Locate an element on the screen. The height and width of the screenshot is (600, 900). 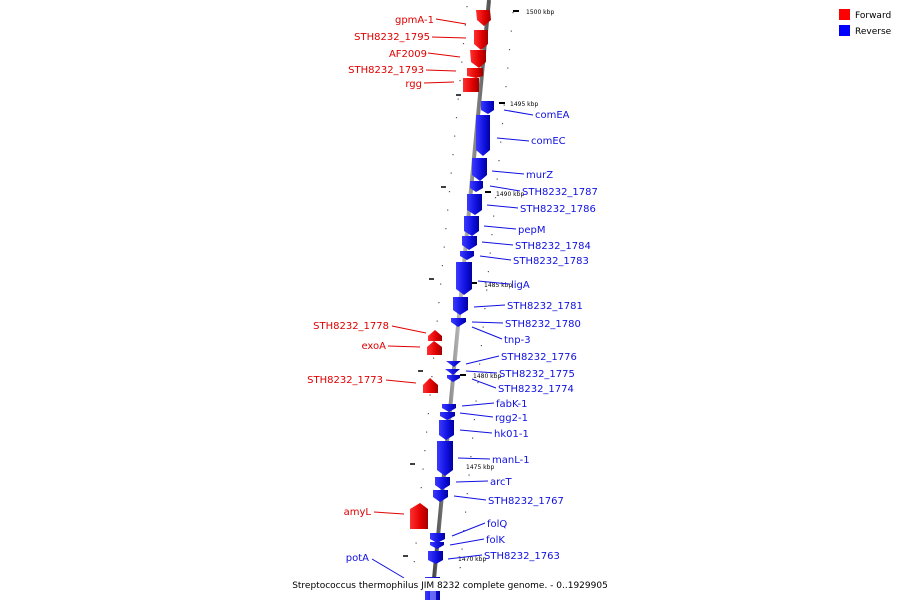
tick: 1495 kbp is located at coordinates (518, 104).